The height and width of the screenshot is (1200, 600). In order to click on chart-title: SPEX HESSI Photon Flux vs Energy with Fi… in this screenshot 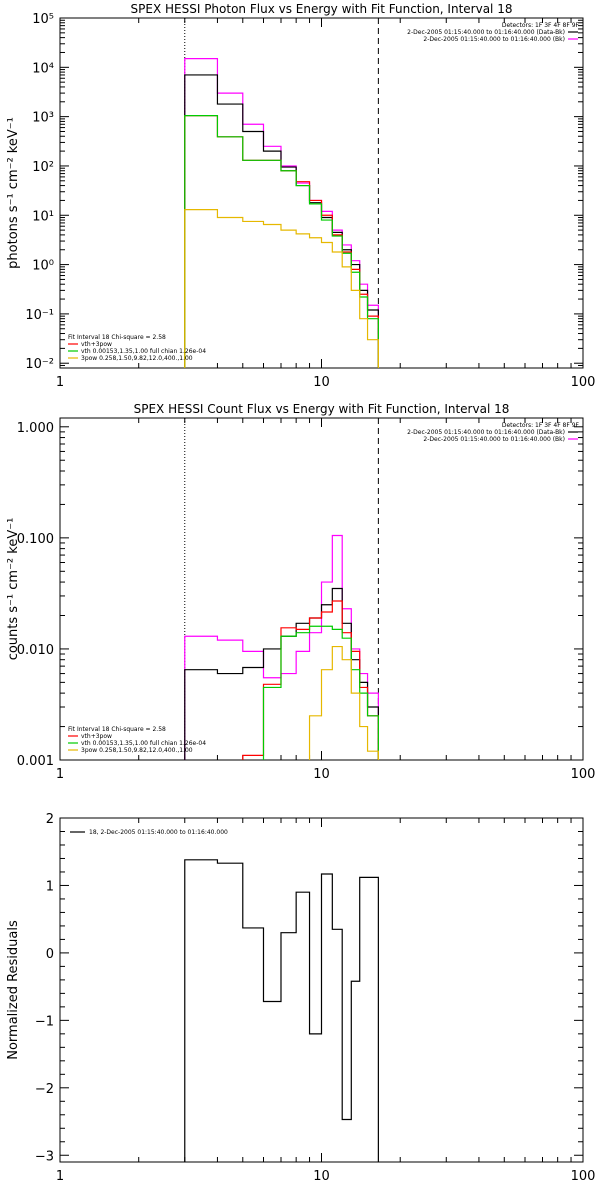, I will do `click(322, 9)`.